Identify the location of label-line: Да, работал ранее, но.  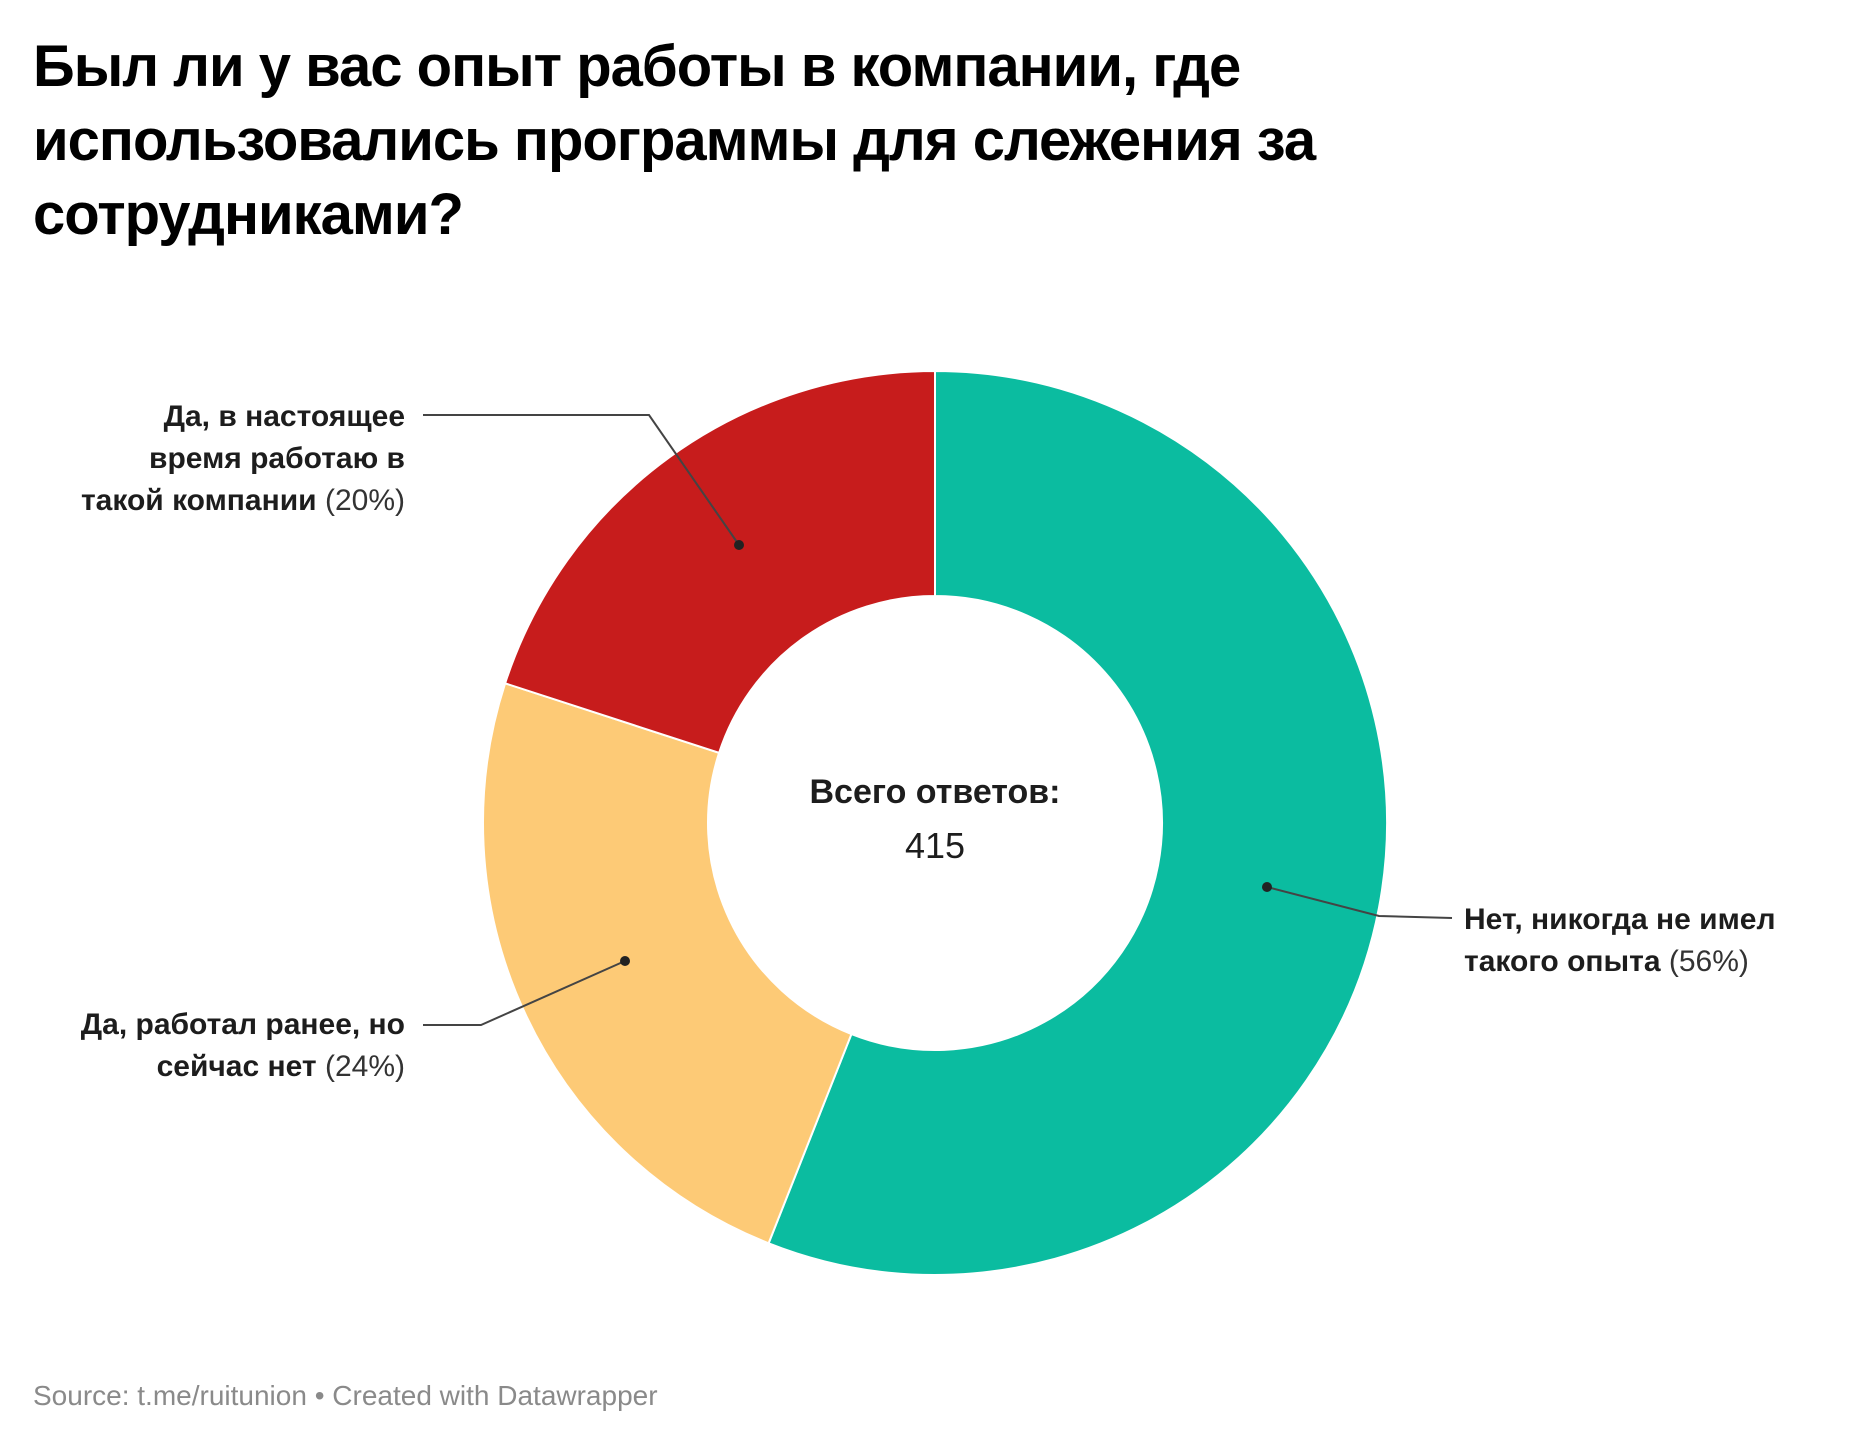
(242, 1024).